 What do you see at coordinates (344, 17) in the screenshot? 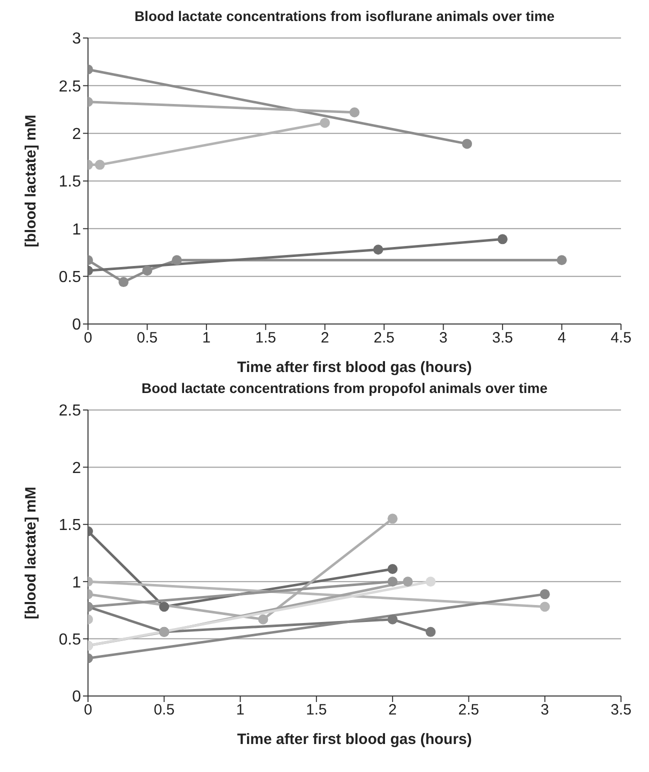
I see `chart-title: Blood lactate concentrations from isoflurane animals over time` at bounding box center [344, 17].